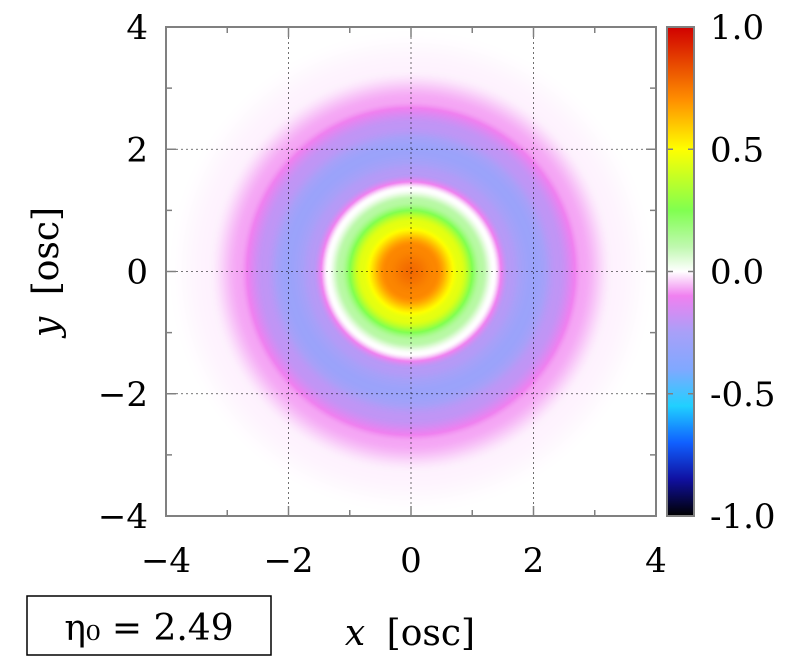 Image resolution: width=803 pixels, height=665 pixels. I want to click on x-tick-label: −2, so click(288, 561).